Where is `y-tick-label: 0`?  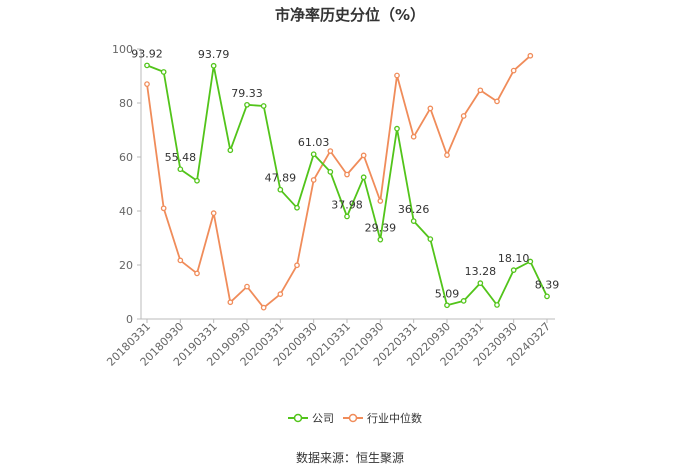
y-tick-label: 0 is located at coordinates (129, 319).